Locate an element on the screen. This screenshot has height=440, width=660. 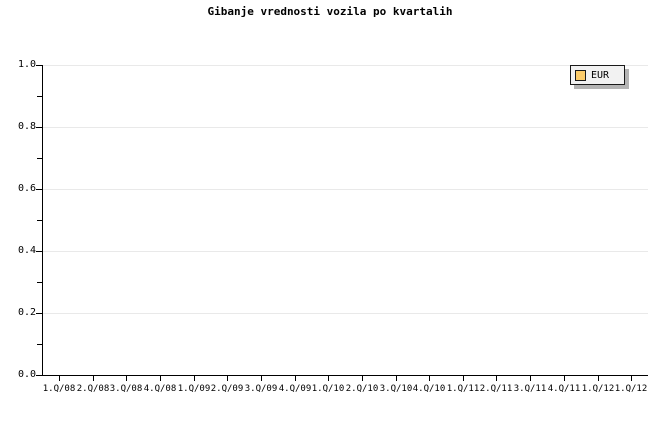
legend-label-eur: EUR is located at coordinates (600, 75).